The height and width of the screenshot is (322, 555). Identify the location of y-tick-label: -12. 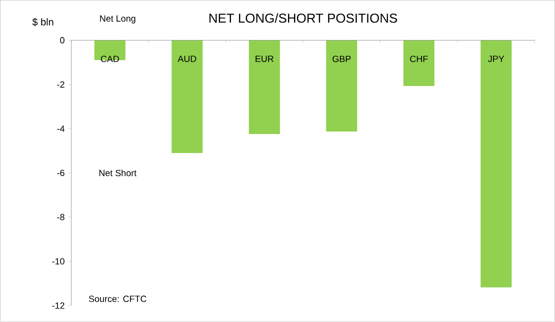
(58, 305).